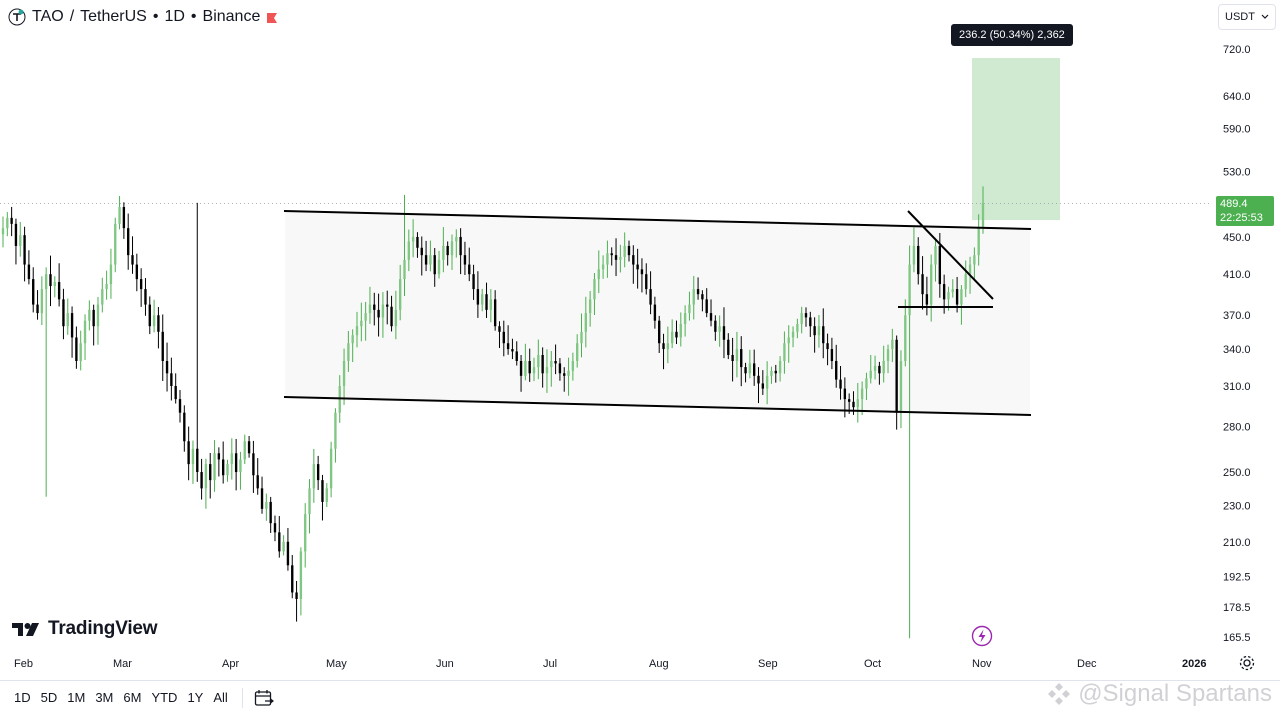  I want to click on symbol-header: TAO / TetherUS • 1D • Binance, so click(143, 17).